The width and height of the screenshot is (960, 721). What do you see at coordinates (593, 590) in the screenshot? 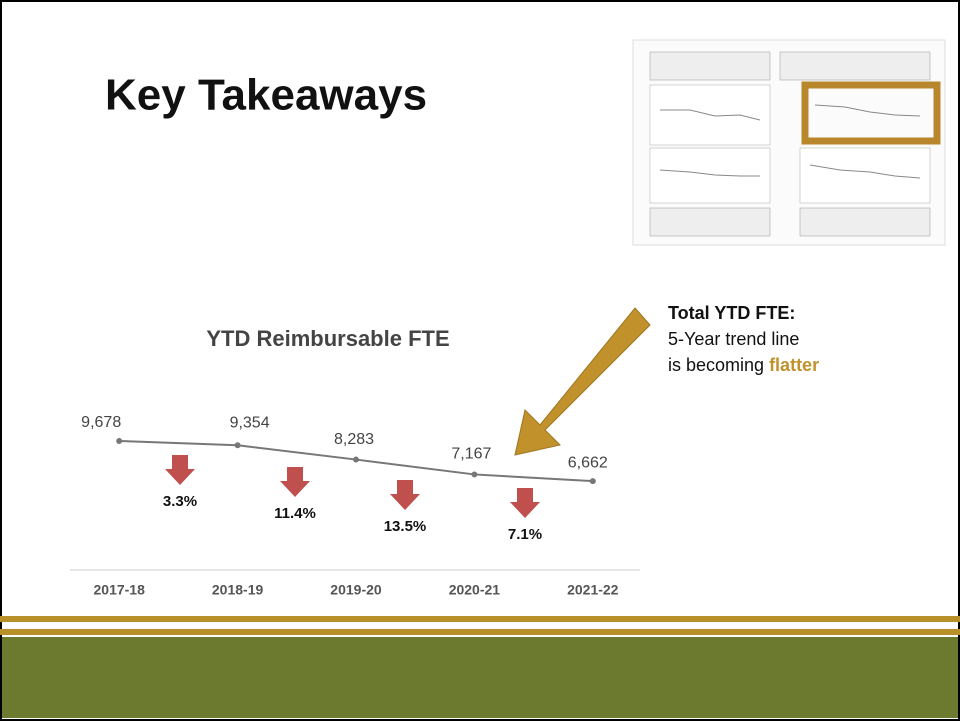
I see `x-tick-label: 2021-22` at bounding box center [593, 590].